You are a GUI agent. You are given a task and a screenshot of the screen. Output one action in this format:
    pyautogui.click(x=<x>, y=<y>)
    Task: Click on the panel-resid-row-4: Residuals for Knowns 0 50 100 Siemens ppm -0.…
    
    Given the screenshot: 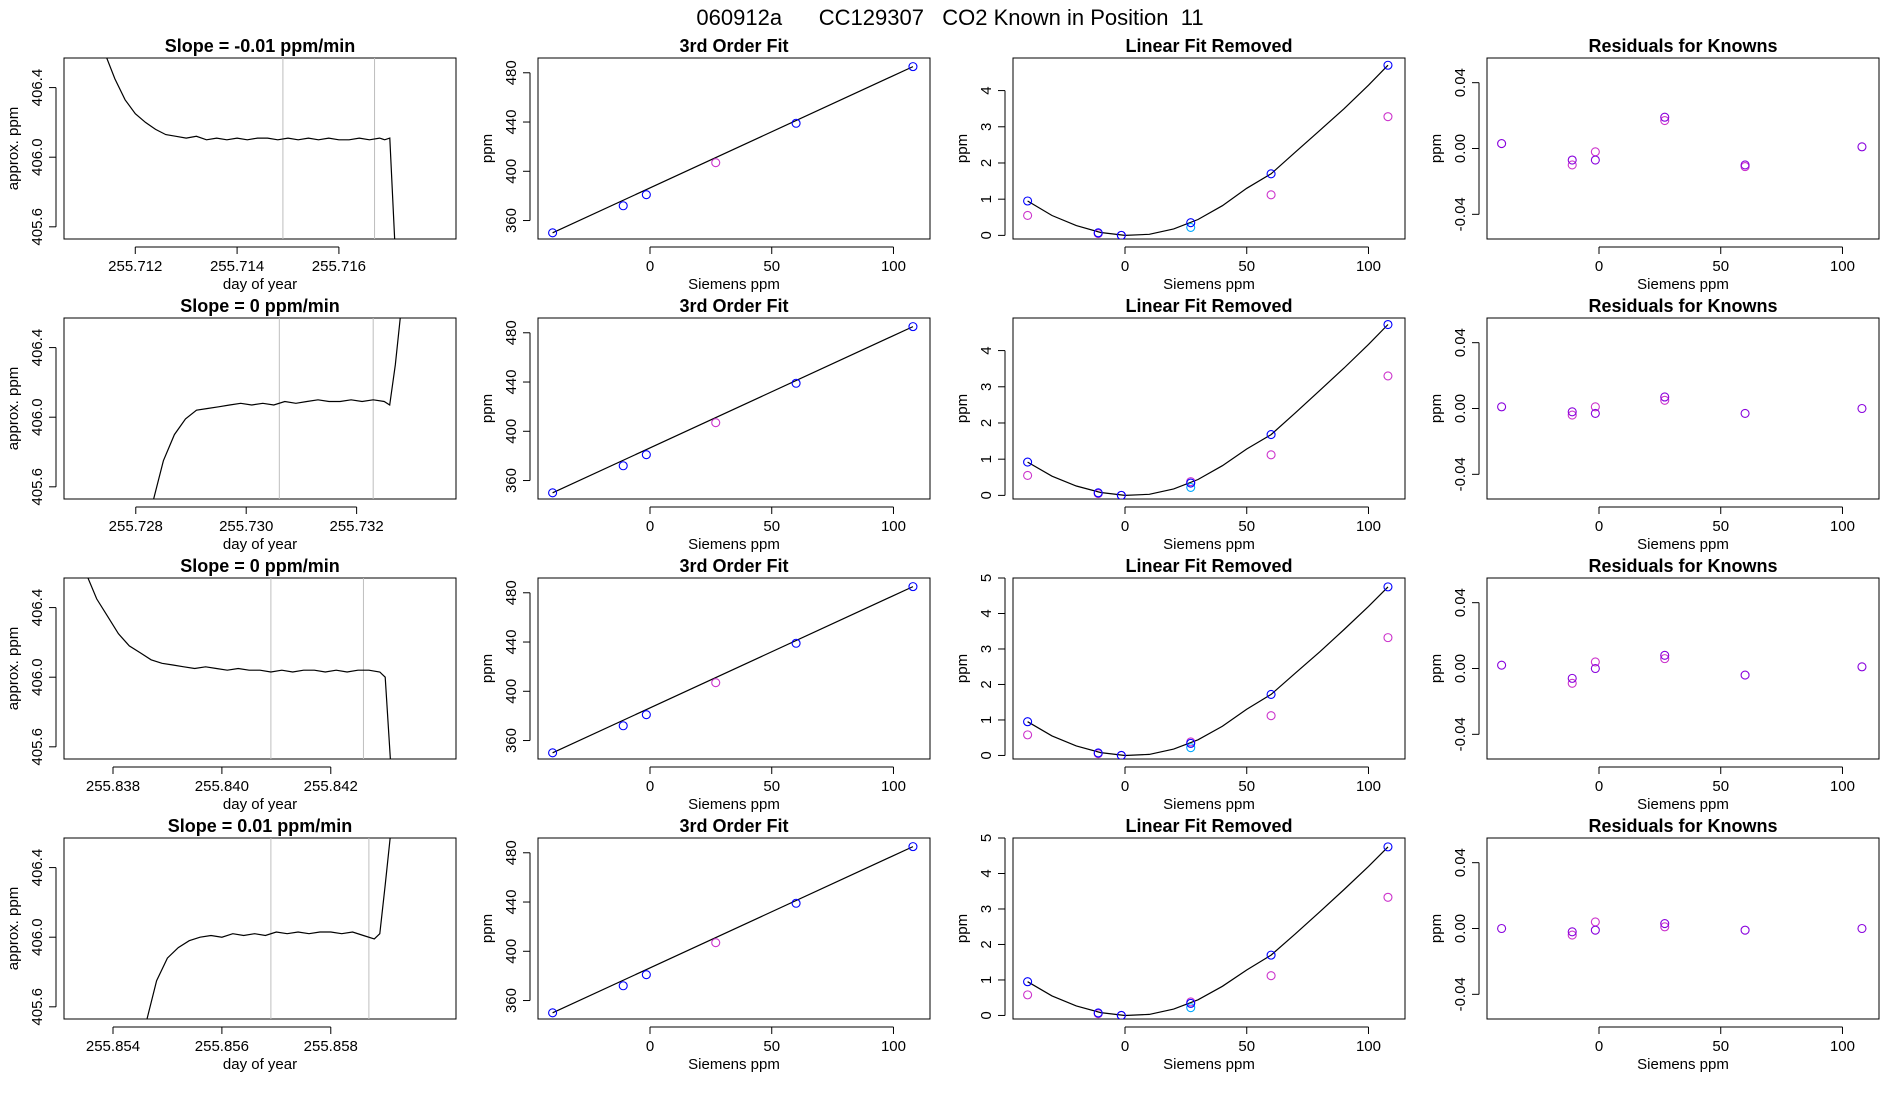 What is the action you would take?
    pyautogui.click(x=1654, y=944)
    